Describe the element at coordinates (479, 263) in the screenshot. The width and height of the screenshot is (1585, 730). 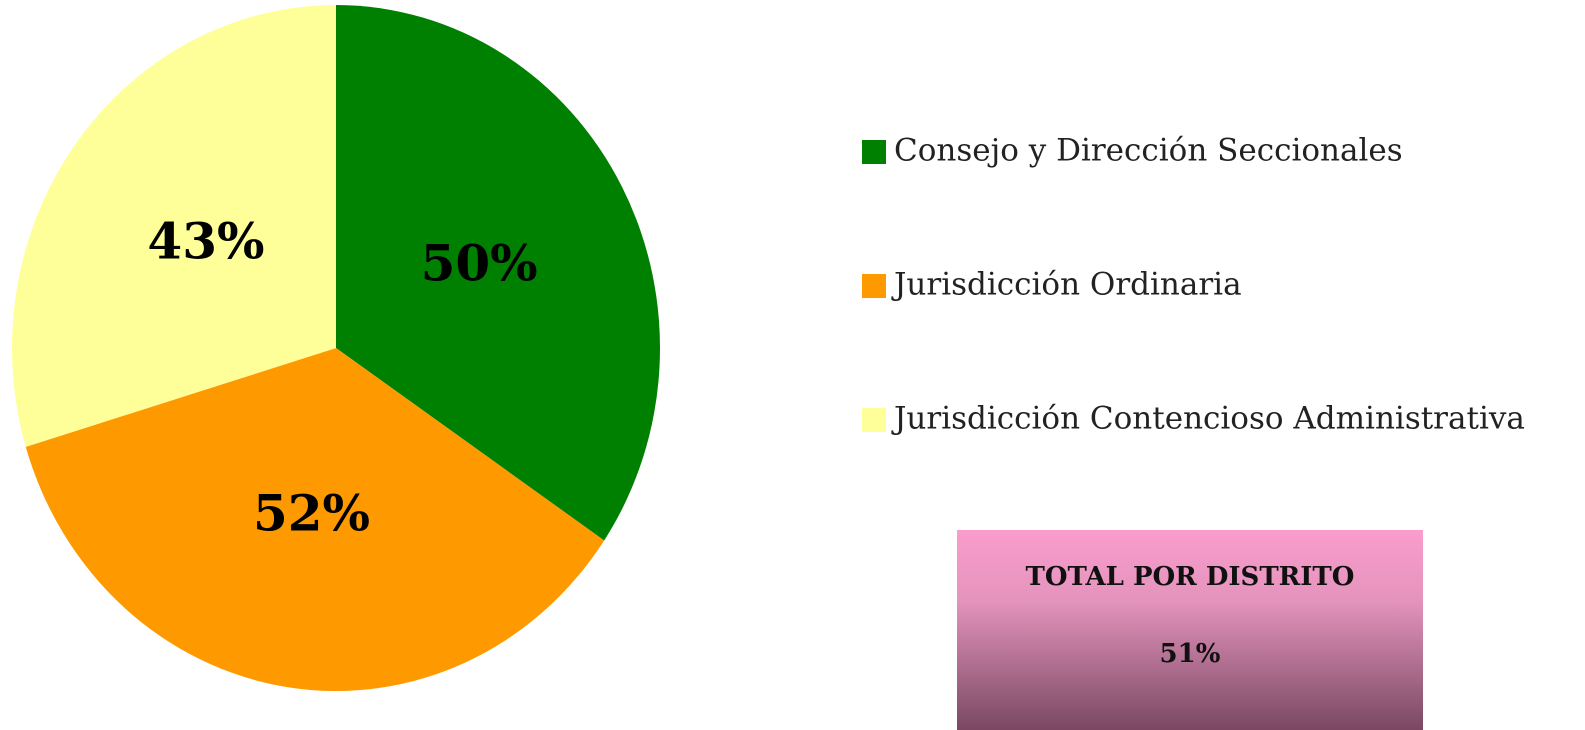
I see `slice-label: 50%` at that location.